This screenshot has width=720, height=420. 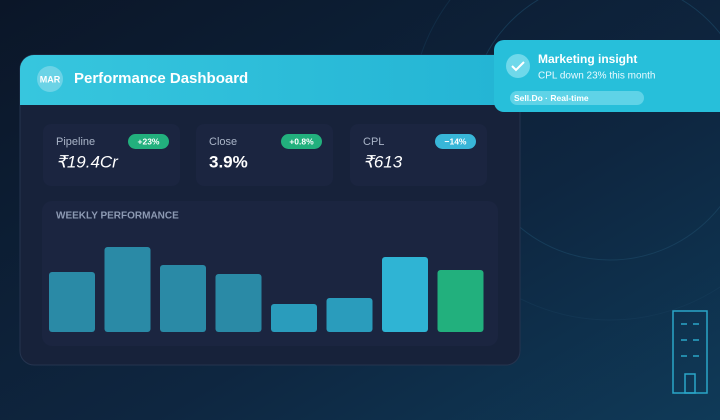 I want to click on check-circle, so click(x=518, y=66).